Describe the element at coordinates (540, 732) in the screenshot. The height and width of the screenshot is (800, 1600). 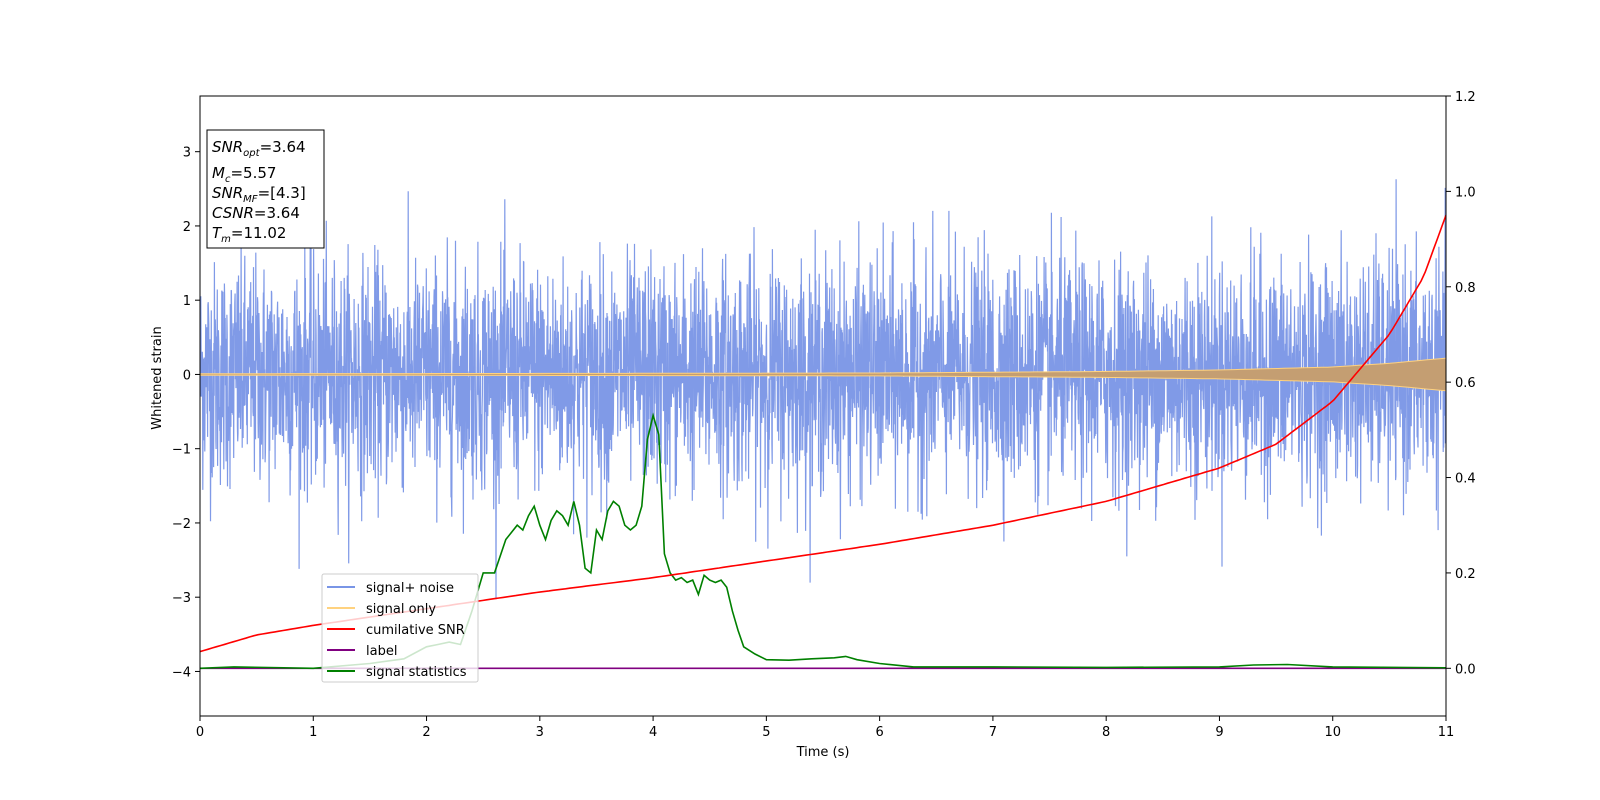
I see `x-tick-label: 3` at that location.